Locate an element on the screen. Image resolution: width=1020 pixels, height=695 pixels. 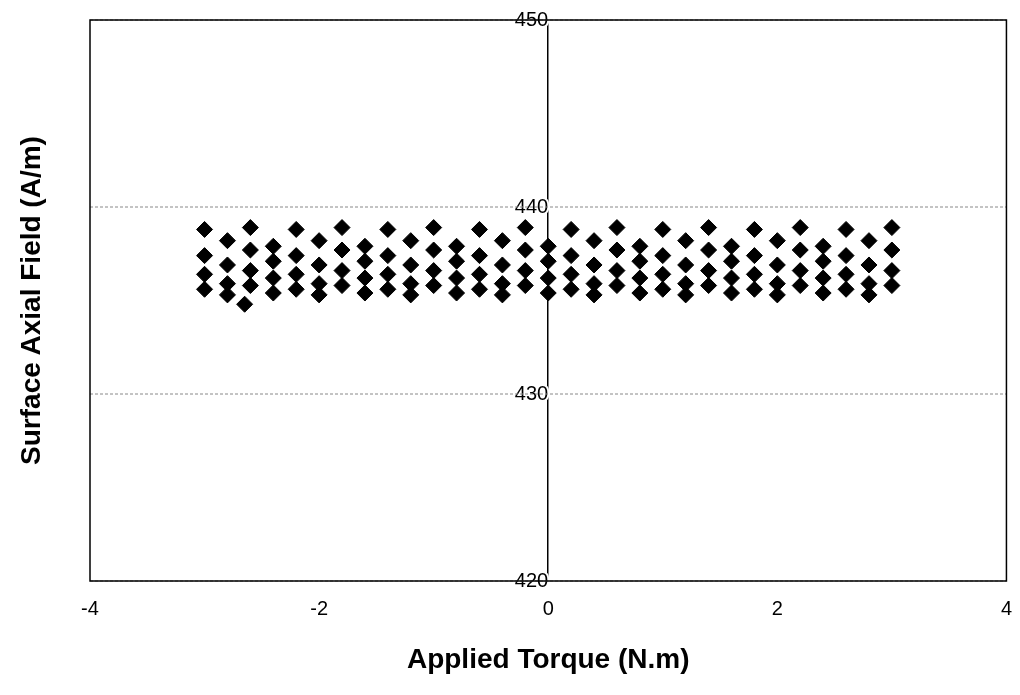
x-tick-label: -4 is located at coordinates (90, 607).